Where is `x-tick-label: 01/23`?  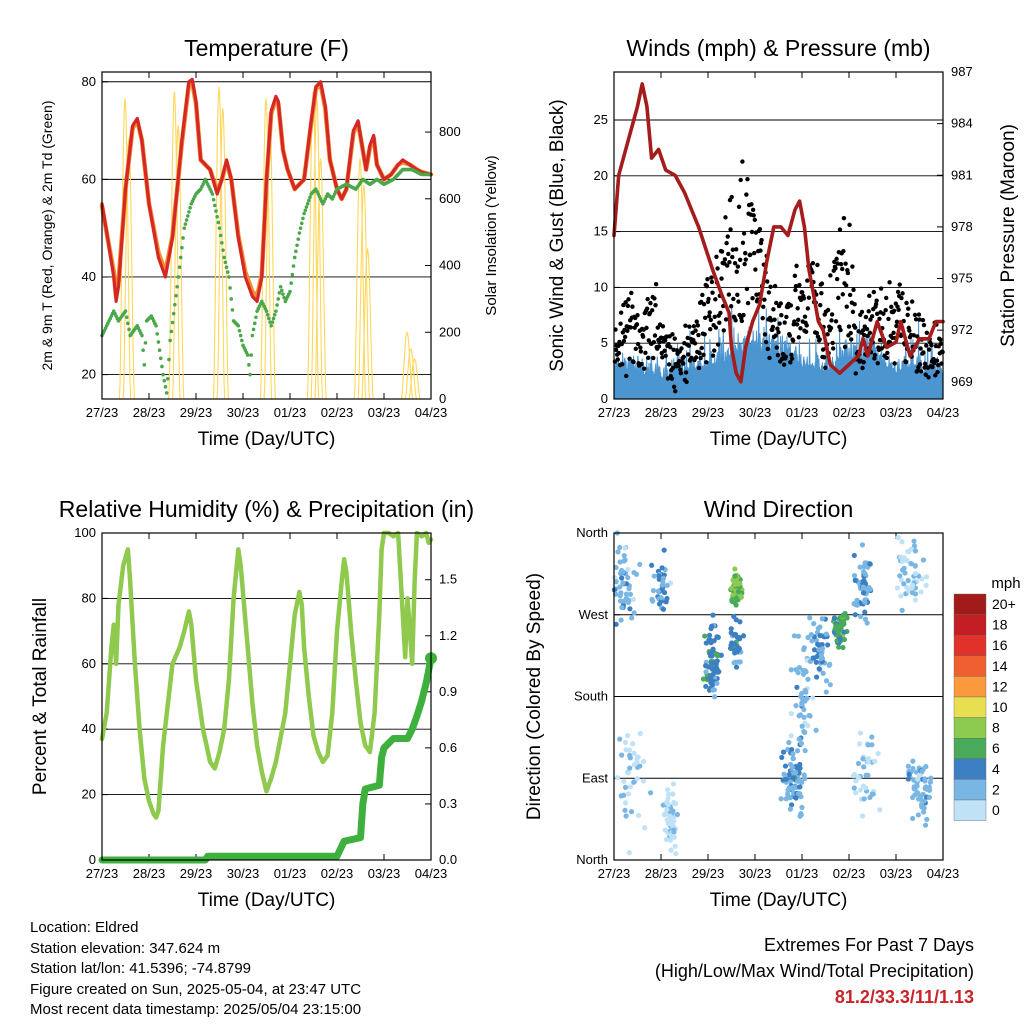
x-tick-label: 01/23 is located at coordinates (802, 873).